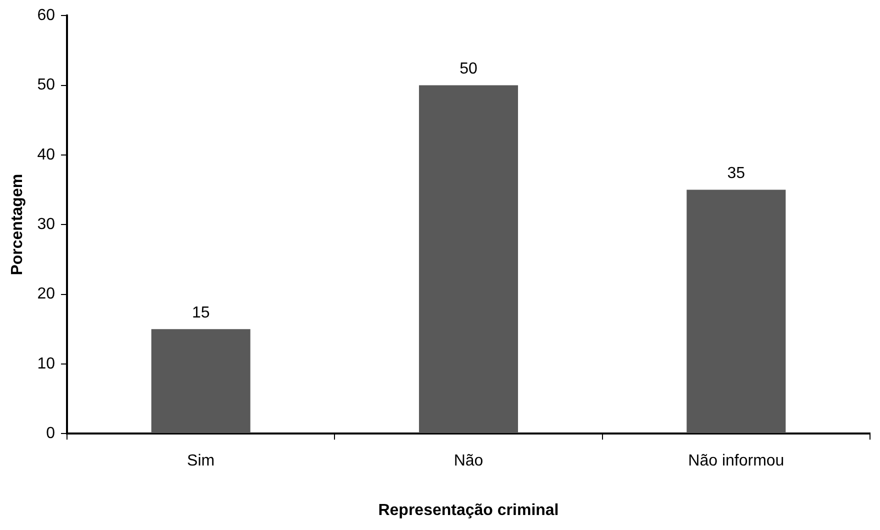 The image size is (880, 530). What do you see at coordinates (46, 294) in the screenshot?
I see `y-tick-label: 20` at bounding box center [46, 294].